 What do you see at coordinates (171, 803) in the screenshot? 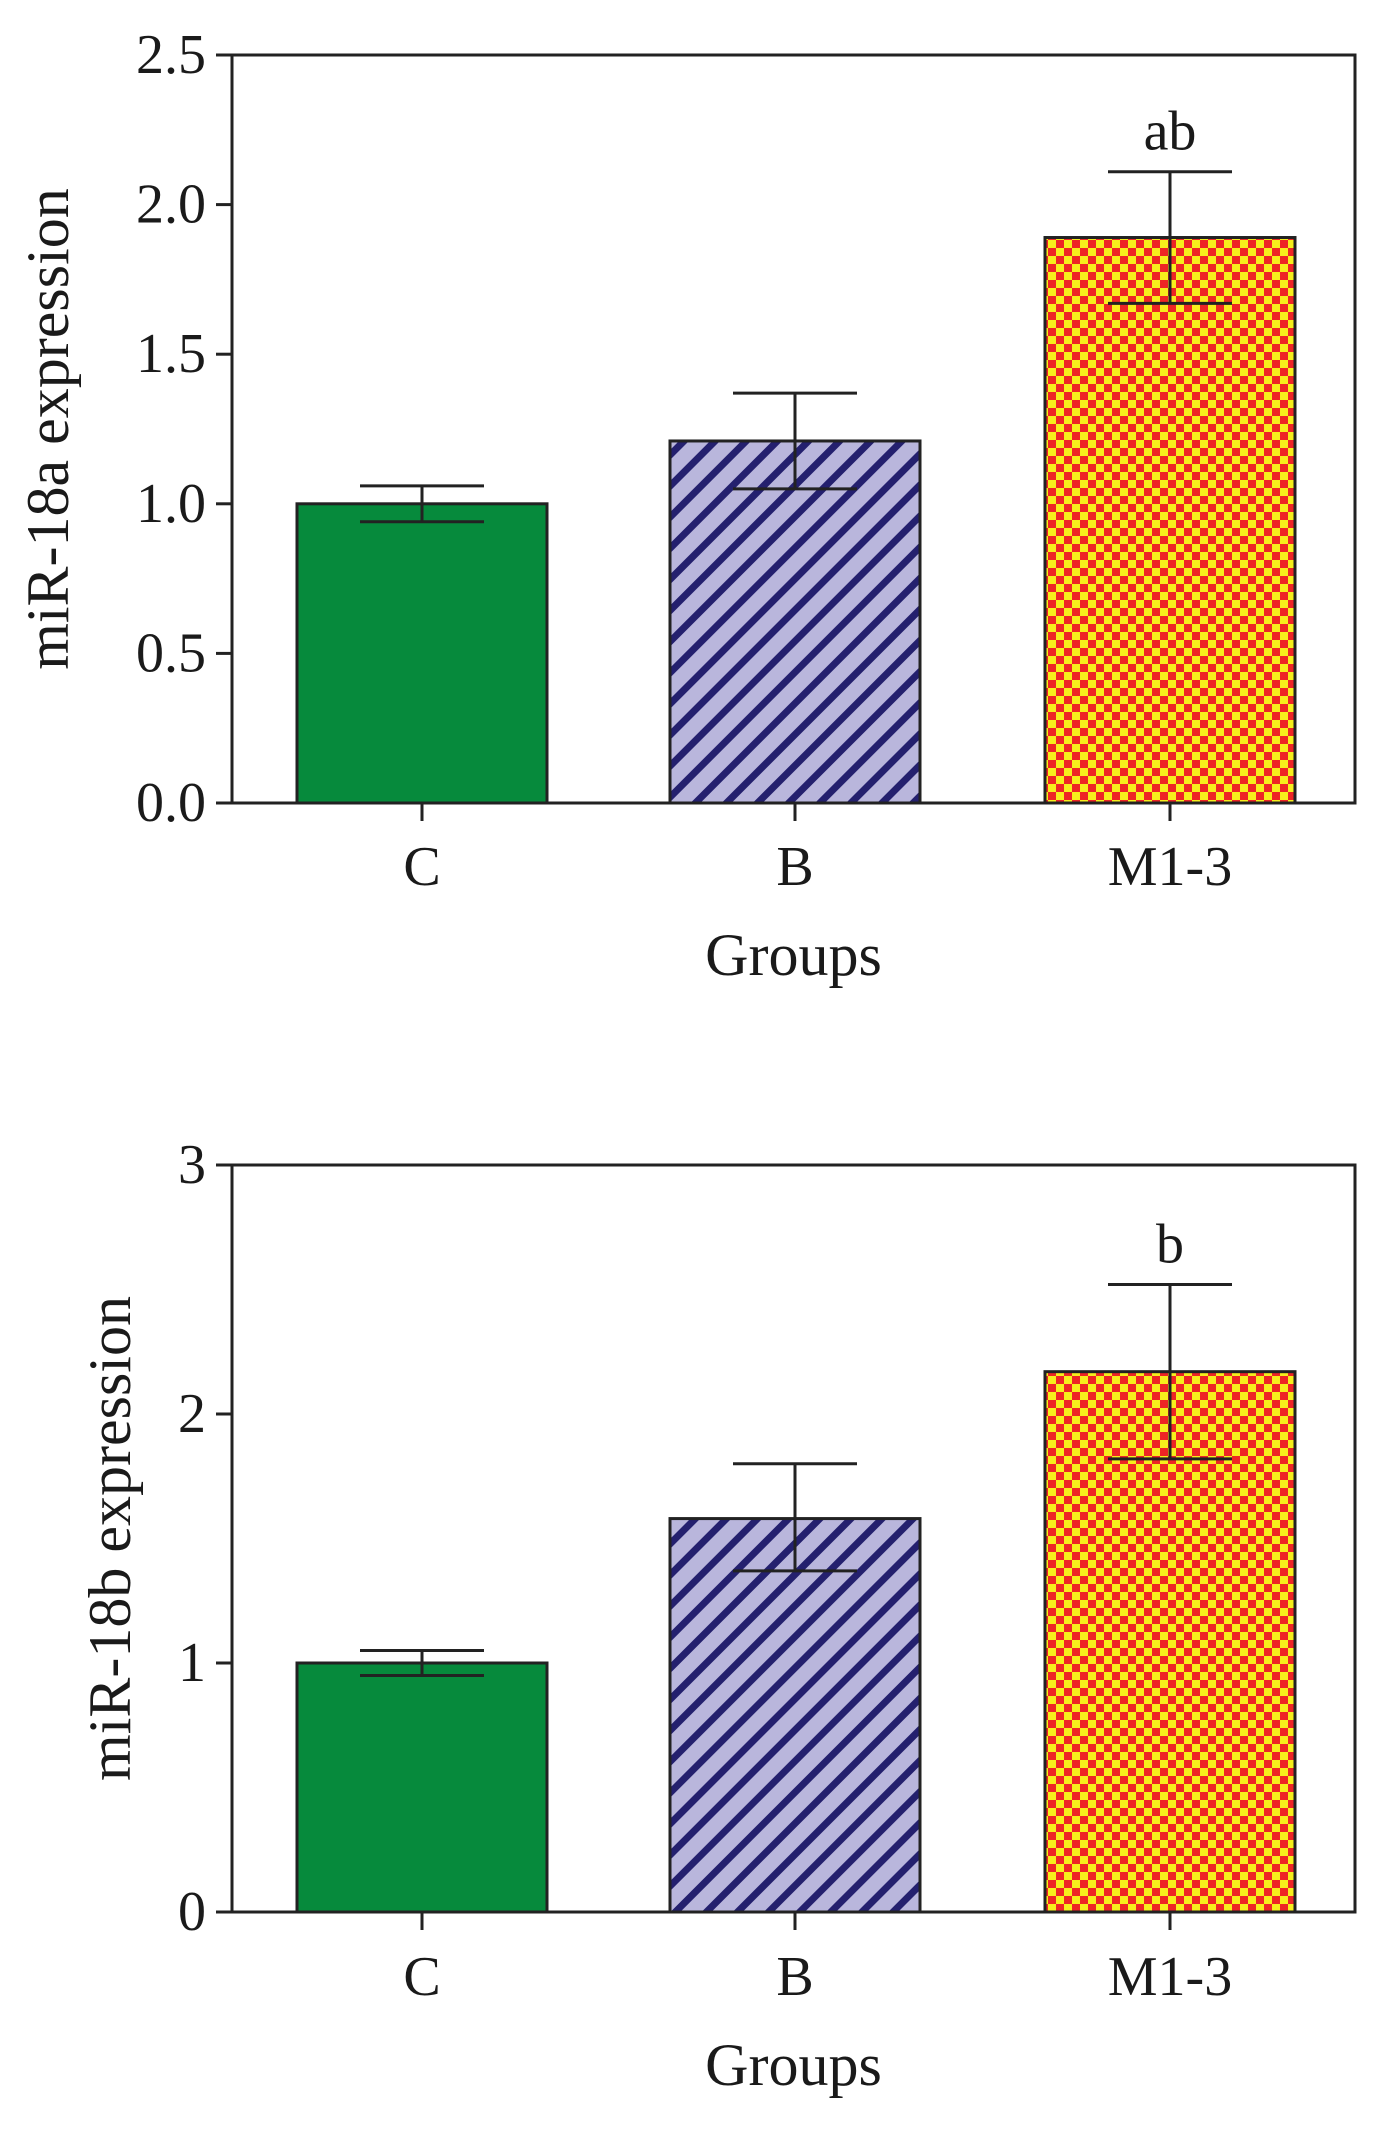
I see `y-tick-label: 0.0` at bounding box center [171, 803].